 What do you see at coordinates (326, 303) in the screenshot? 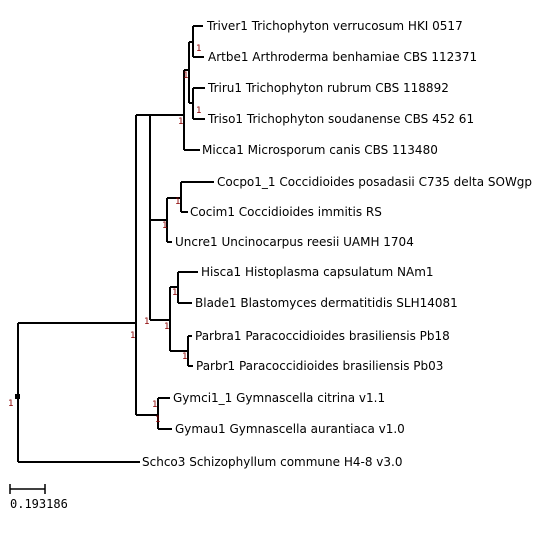
I see `leaf-label-blade1: Blade1 Blastomyces dermatitidis SLH14081` at bounding box center [326, 303].